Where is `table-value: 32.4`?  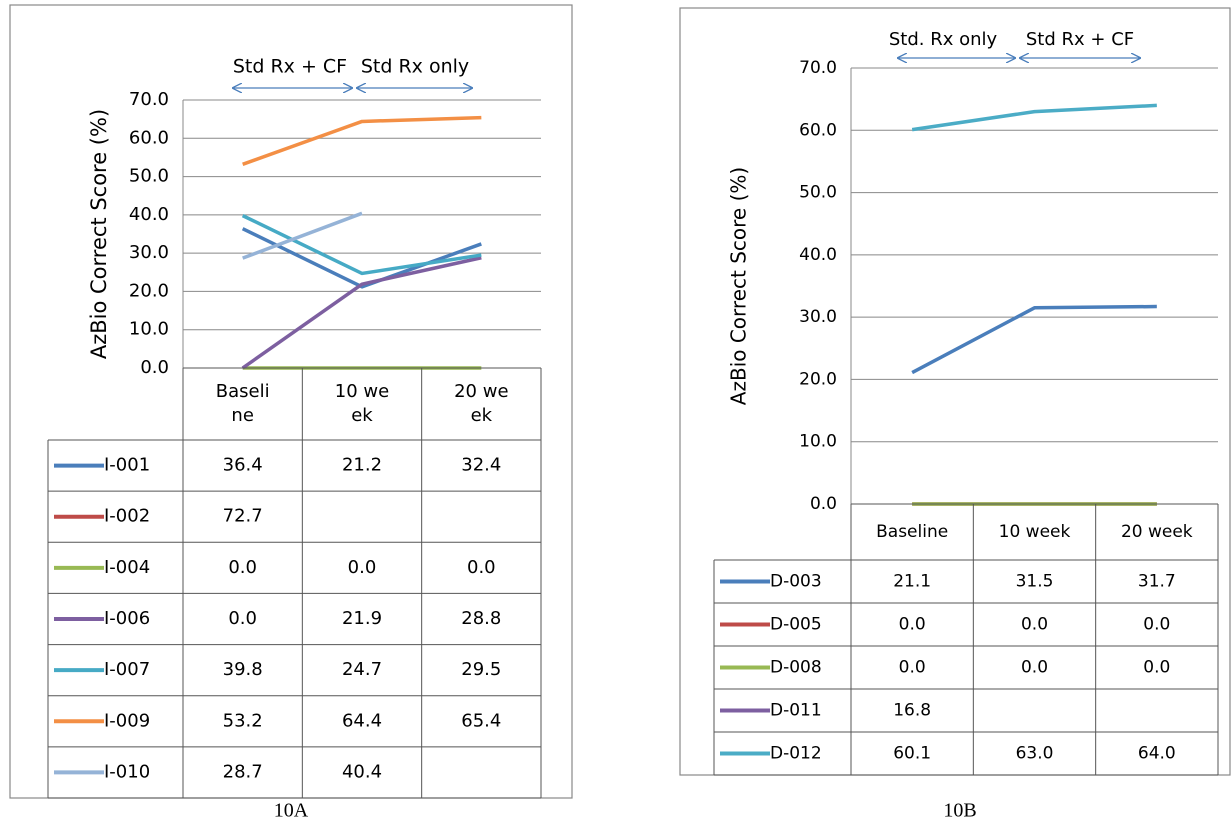
table-value: 32.4 is located at coordinates (481, 465).